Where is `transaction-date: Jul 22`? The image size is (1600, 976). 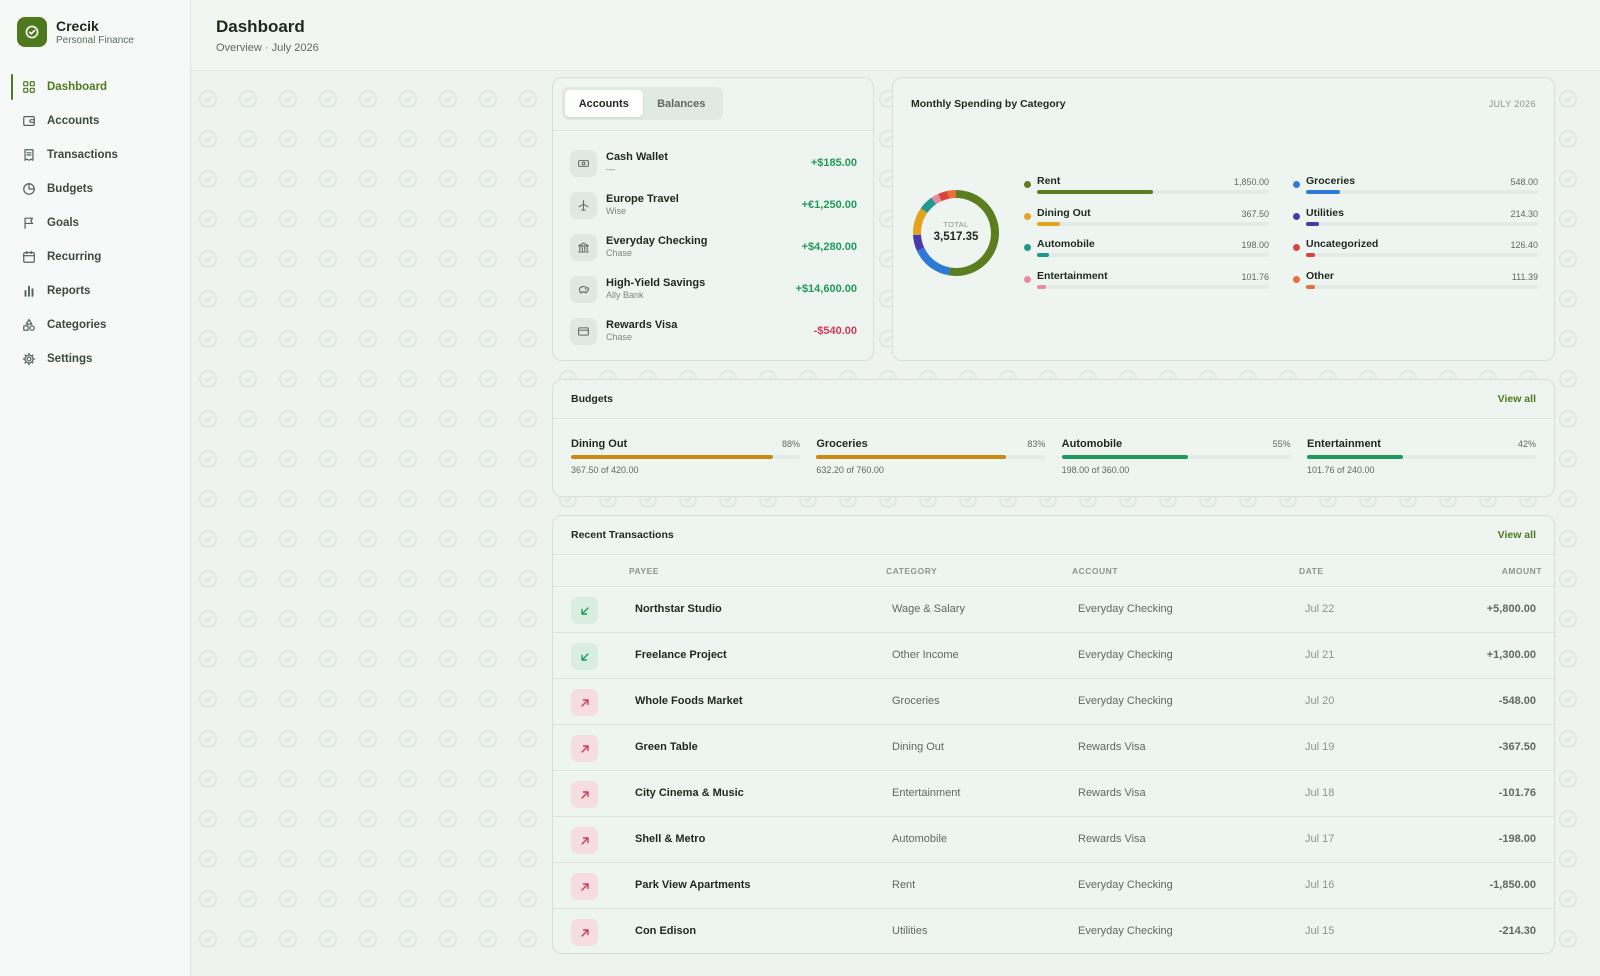 transaction-date: Jul 22 is located at coordinates (1320, 609).